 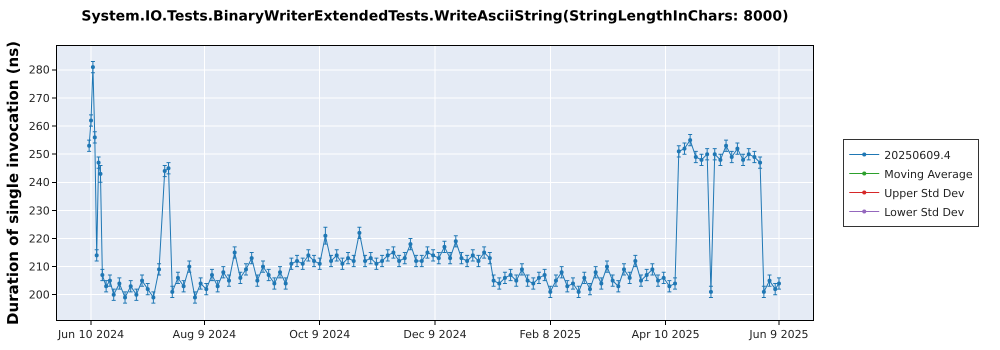 What do you see at coordinates (39, 183) in the screenshot?
I see `y-tick-label: 240` at bounding box center [39, 183].